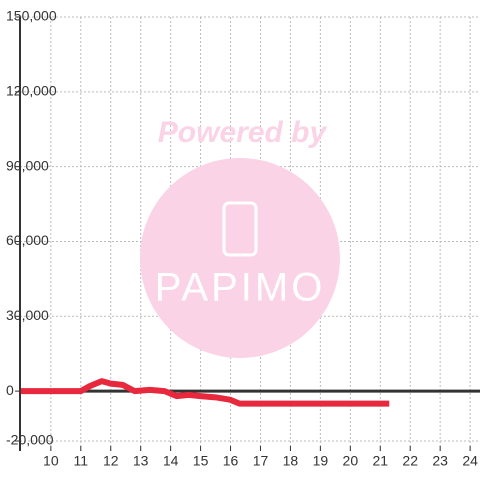 This screenshot has width=480, height=480. Describe the element at coordinates (30, 440) in the screenshot. I see `y-tick-label: -20,000` at that location.